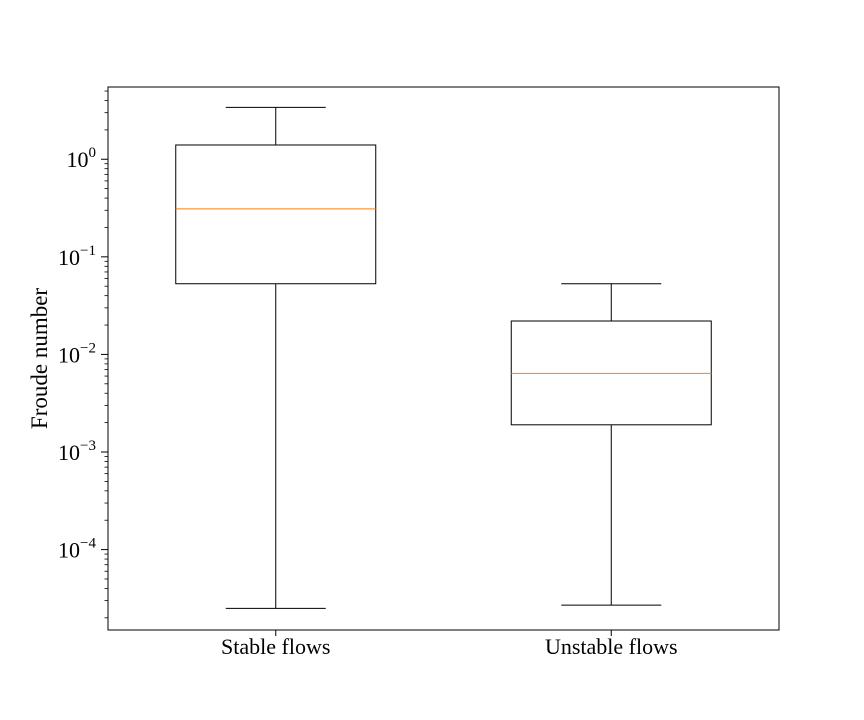  What do you see at coordinates (77, 451) in the screenshot?
I see `y-tick-label: 10⁻³` at bounding box center [77, 451].